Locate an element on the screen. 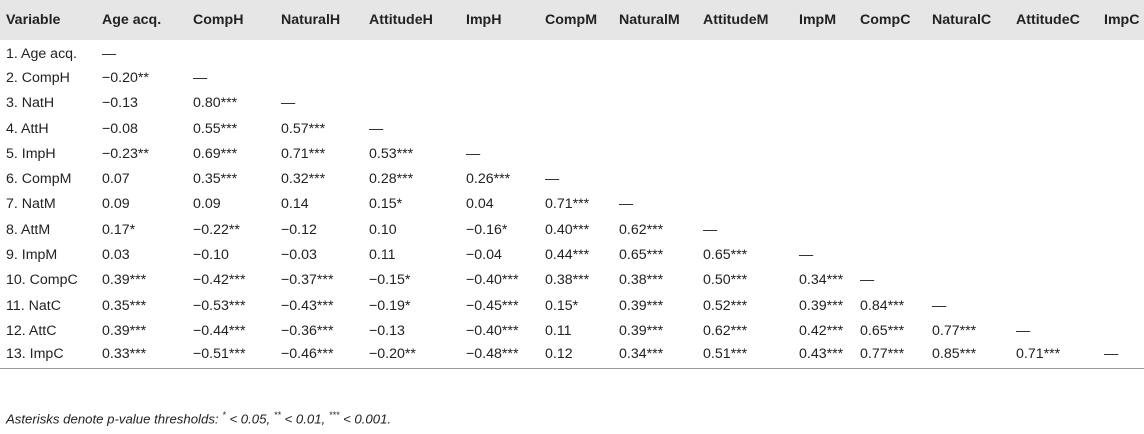 The width and height of the screenshot is (1144, 434). table-cell: −0.37*** is located at coordinates (307, 280).